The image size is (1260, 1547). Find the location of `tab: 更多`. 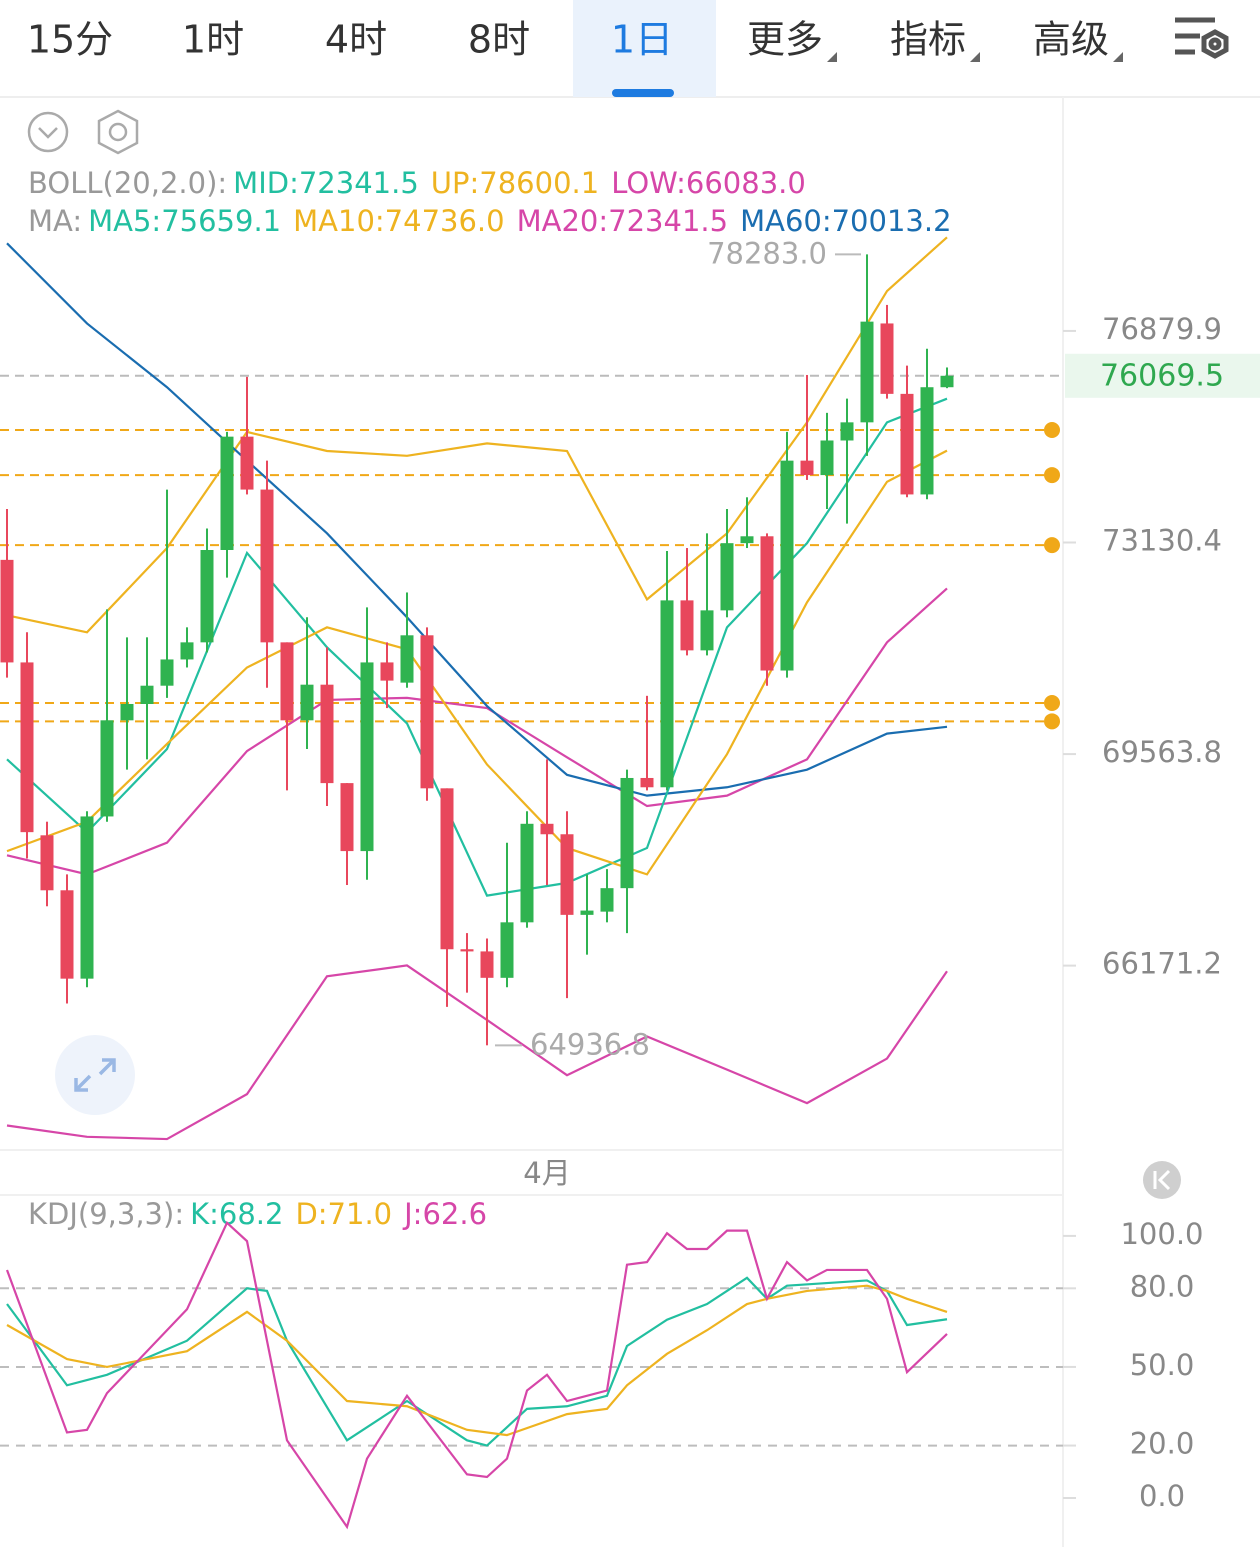

tab: 更多 is located at coordinates (792, 40).